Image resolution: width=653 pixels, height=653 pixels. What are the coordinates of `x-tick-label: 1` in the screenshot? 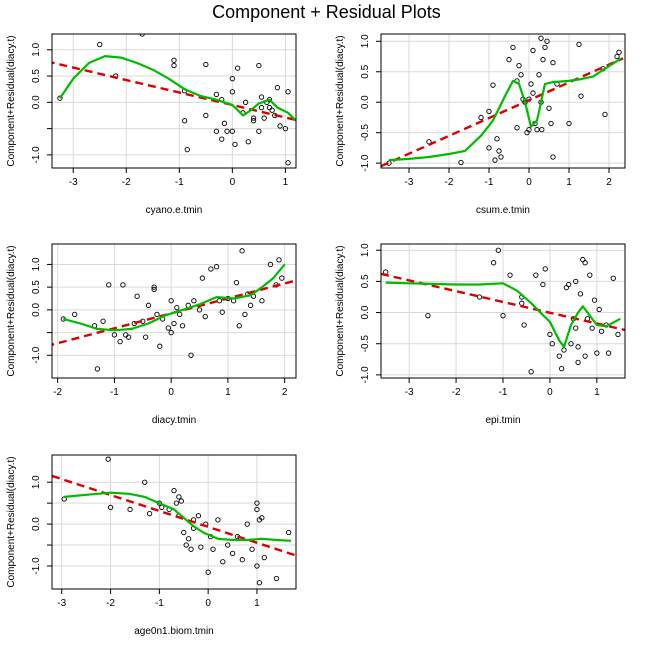 It's located at (286, 182).